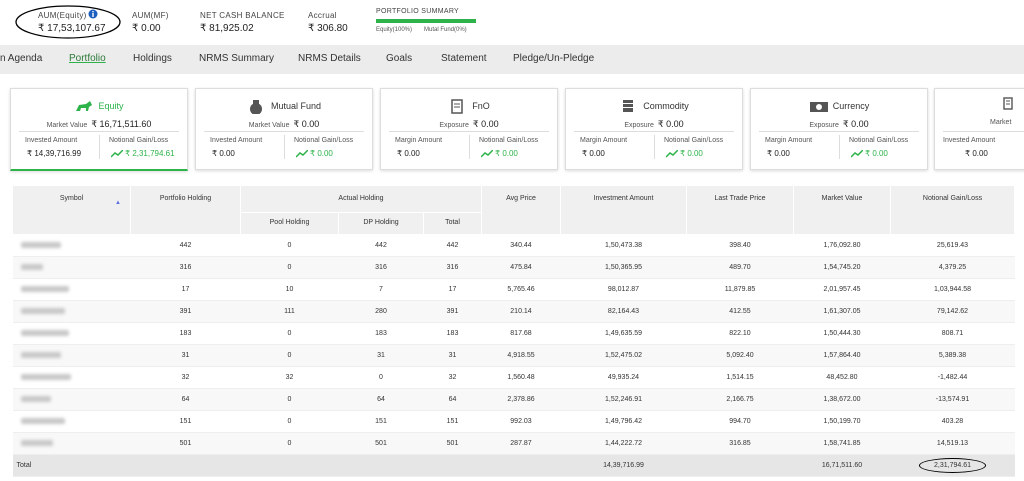  I want to click on table-cell: 1,54,745.20, so click(842, 267).